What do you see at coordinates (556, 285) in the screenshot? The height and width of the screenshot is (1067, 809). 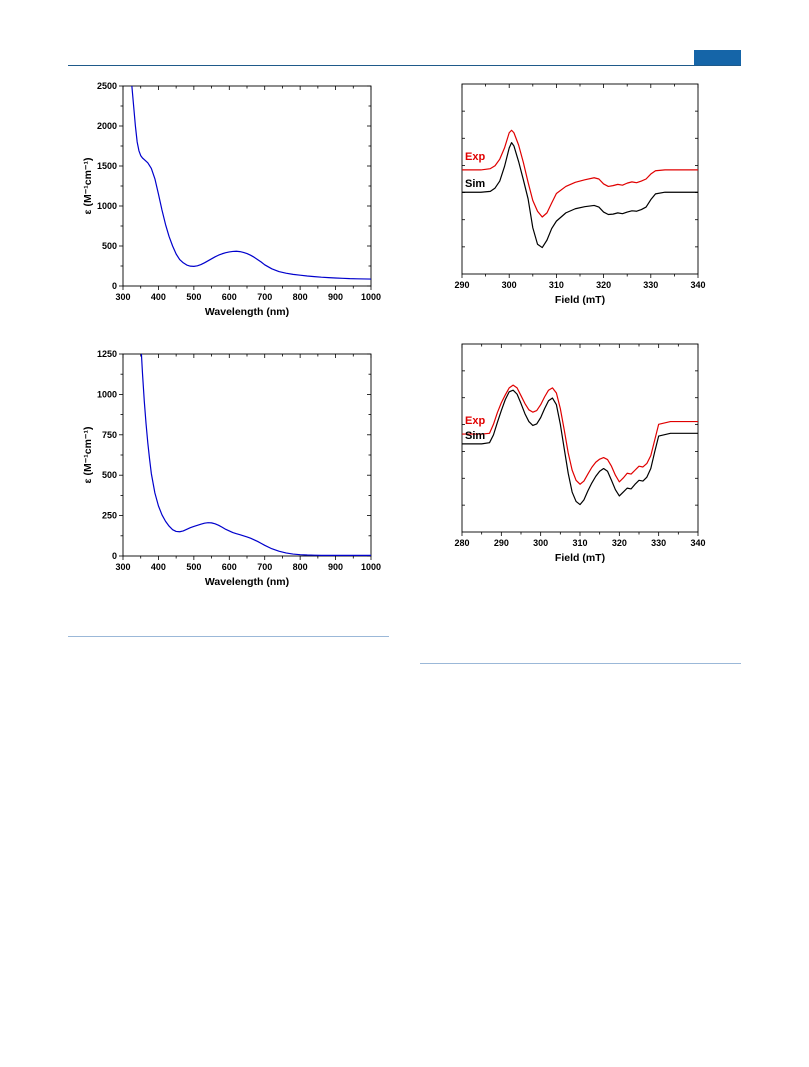 I see `epr1-x-tick-label: 310` at bounding box center [556, 285].